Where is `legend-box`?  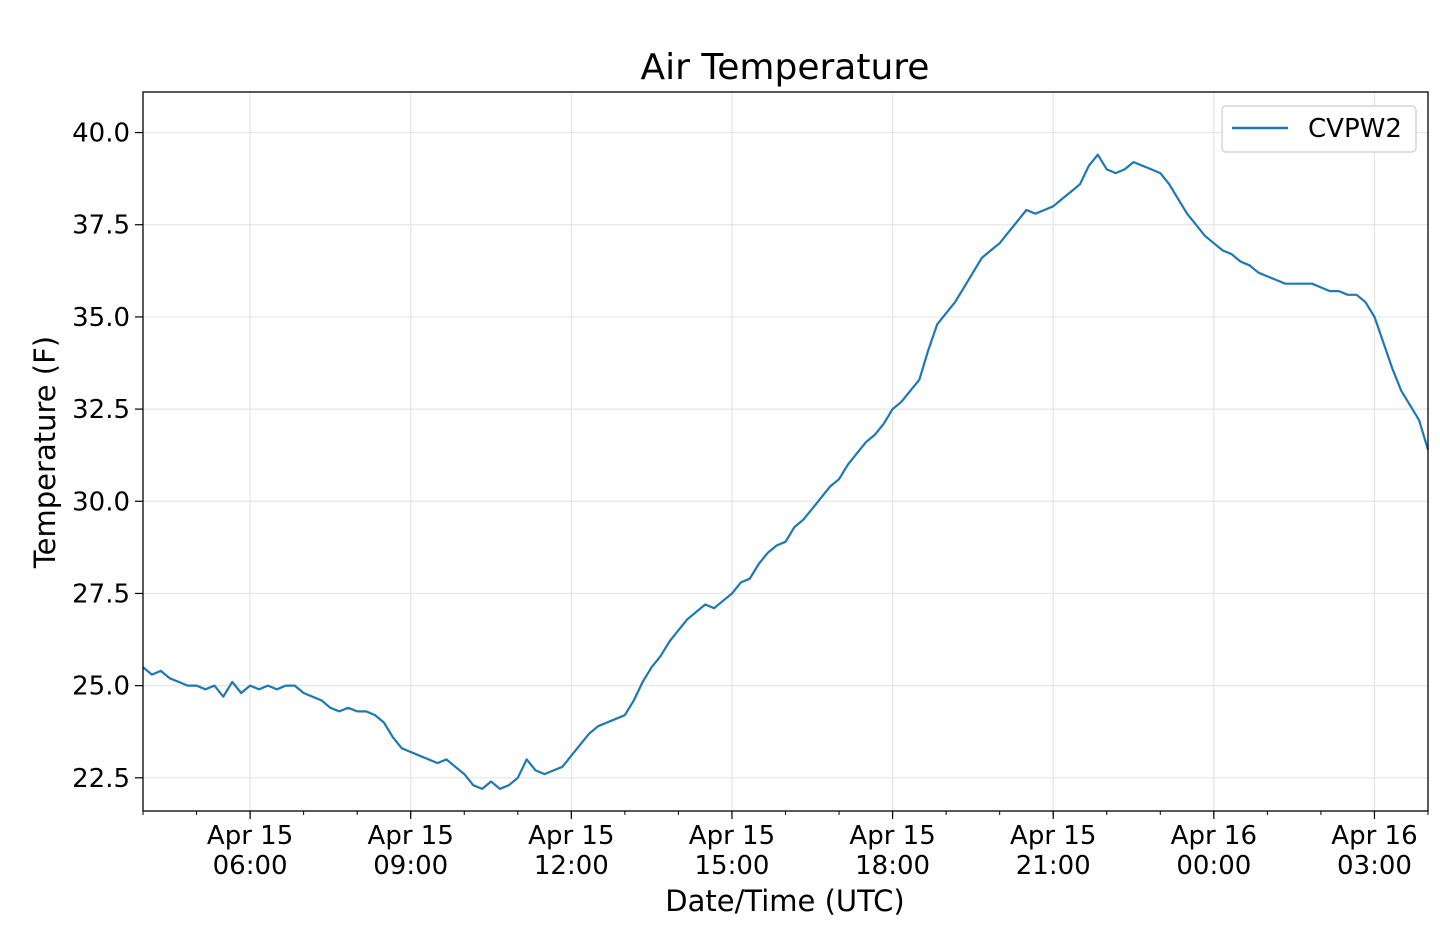 legend-box is located at coordinates (1319, 129).